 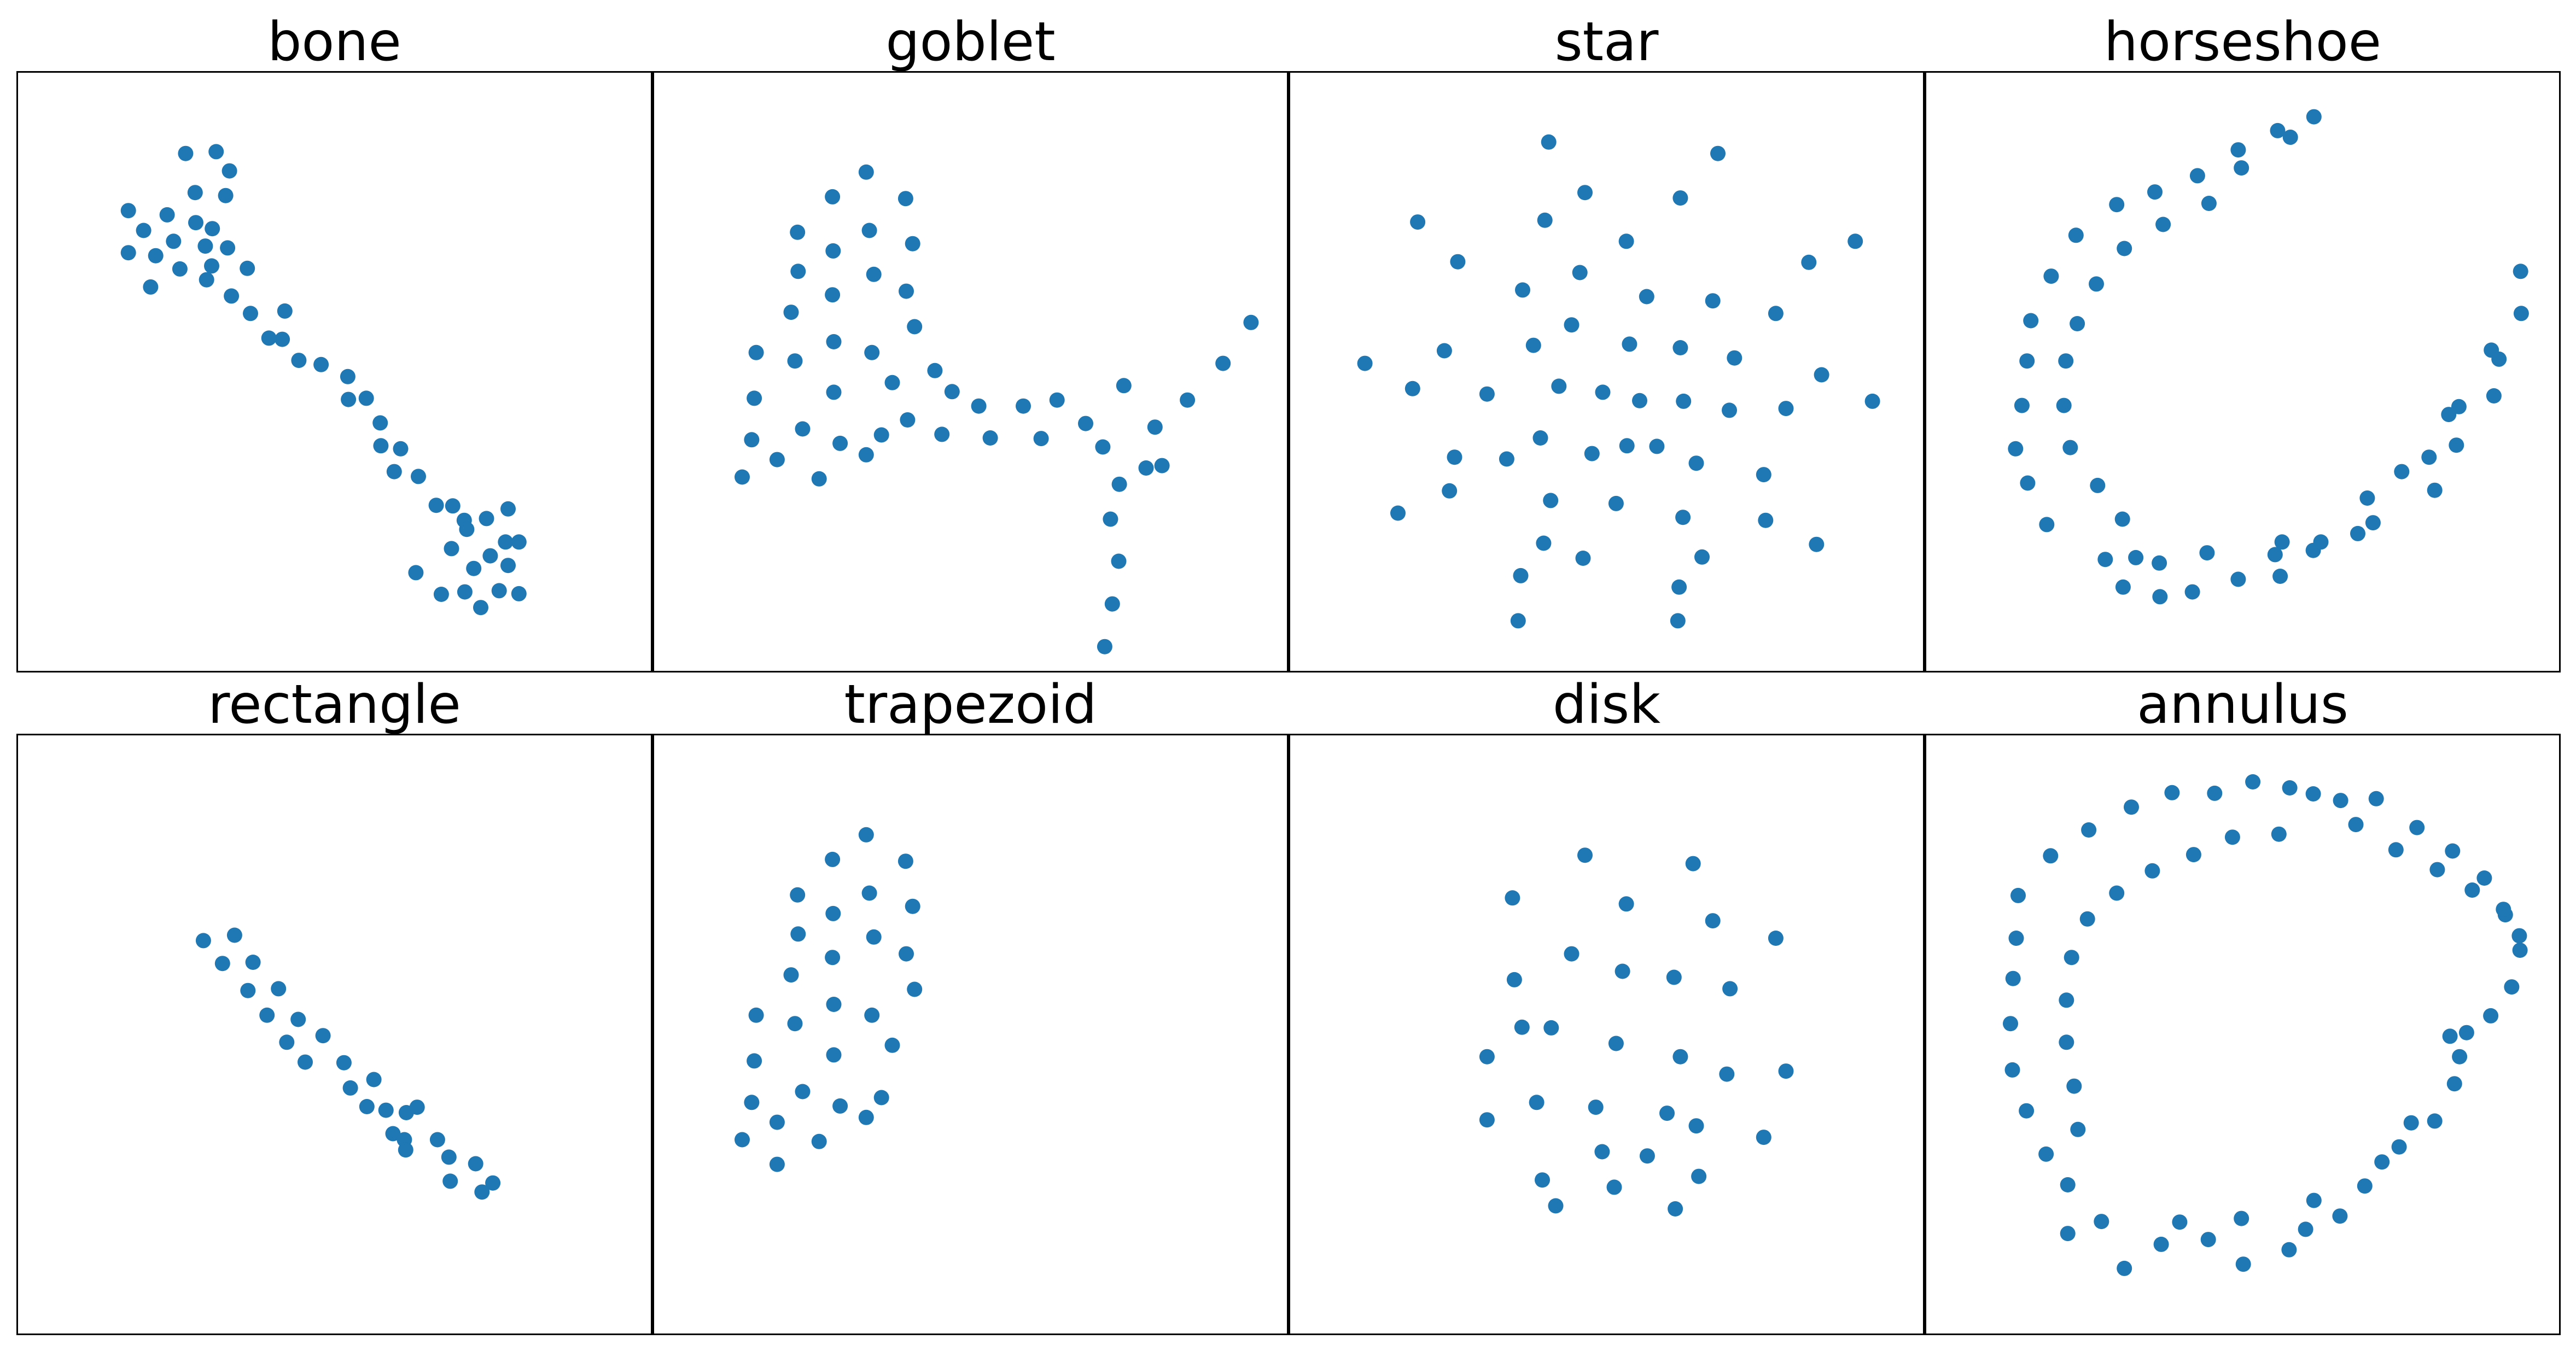 What do you see at coordinates (334, 705) in the screenshot?
I see `panel-title: rectangle` at bounding box center [334, 705].